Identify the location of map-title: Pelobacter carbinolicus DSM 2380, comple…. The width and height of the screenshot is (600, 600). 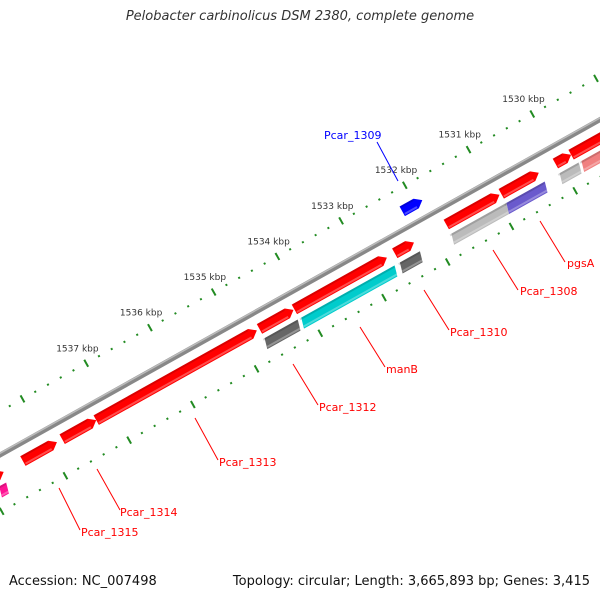
(300, 16).